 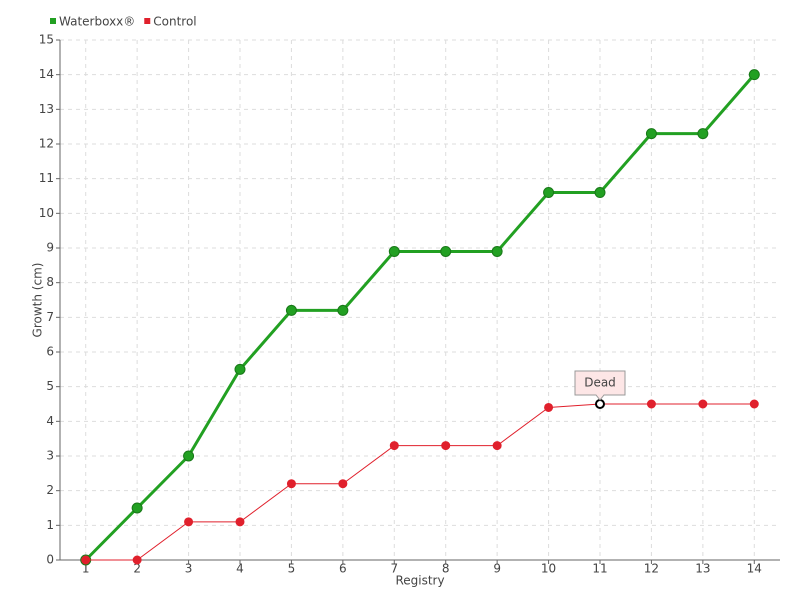 I want to click on x-tick-label: 13, so click(x=702, y=569).